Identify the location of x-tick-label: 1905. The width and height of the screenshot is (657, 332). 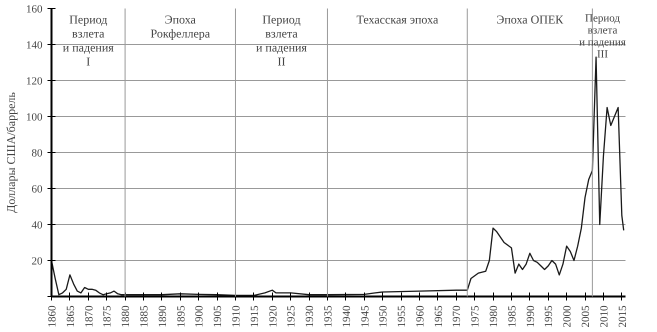
(218, 316).